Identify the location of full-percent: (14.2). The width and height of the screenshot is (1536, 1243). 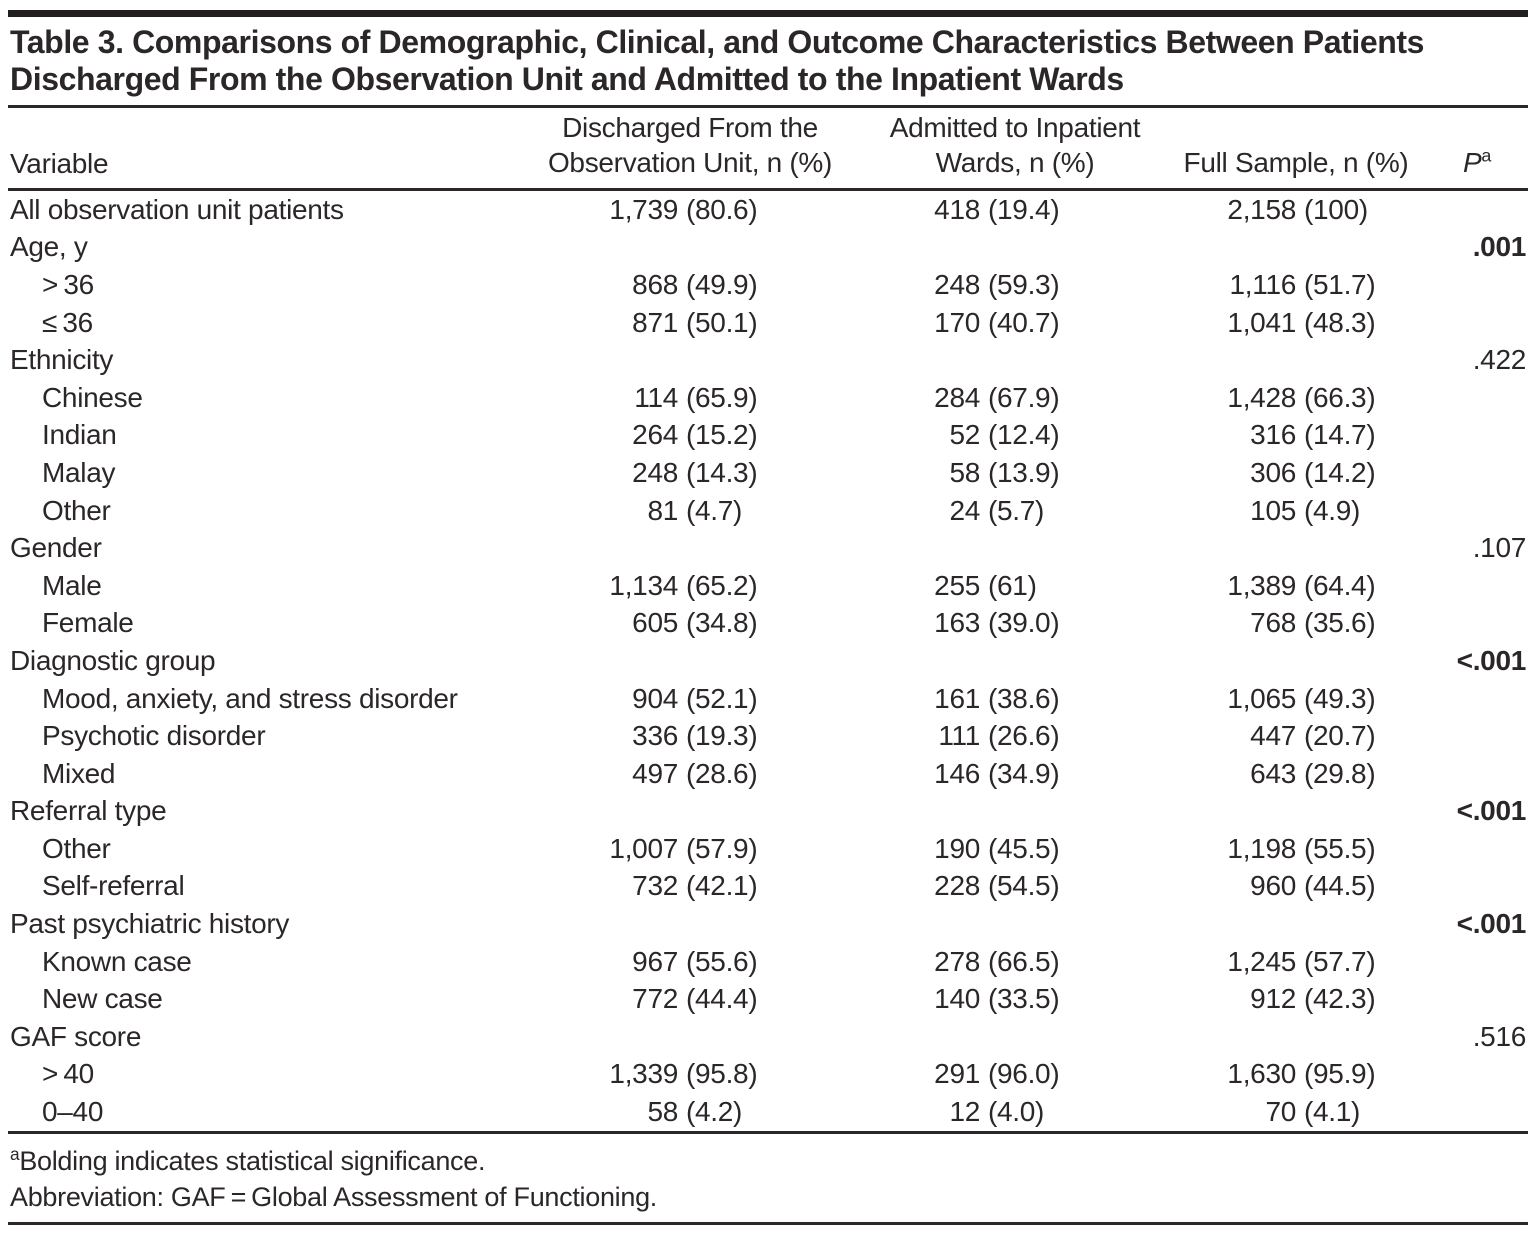
(1340, 472).